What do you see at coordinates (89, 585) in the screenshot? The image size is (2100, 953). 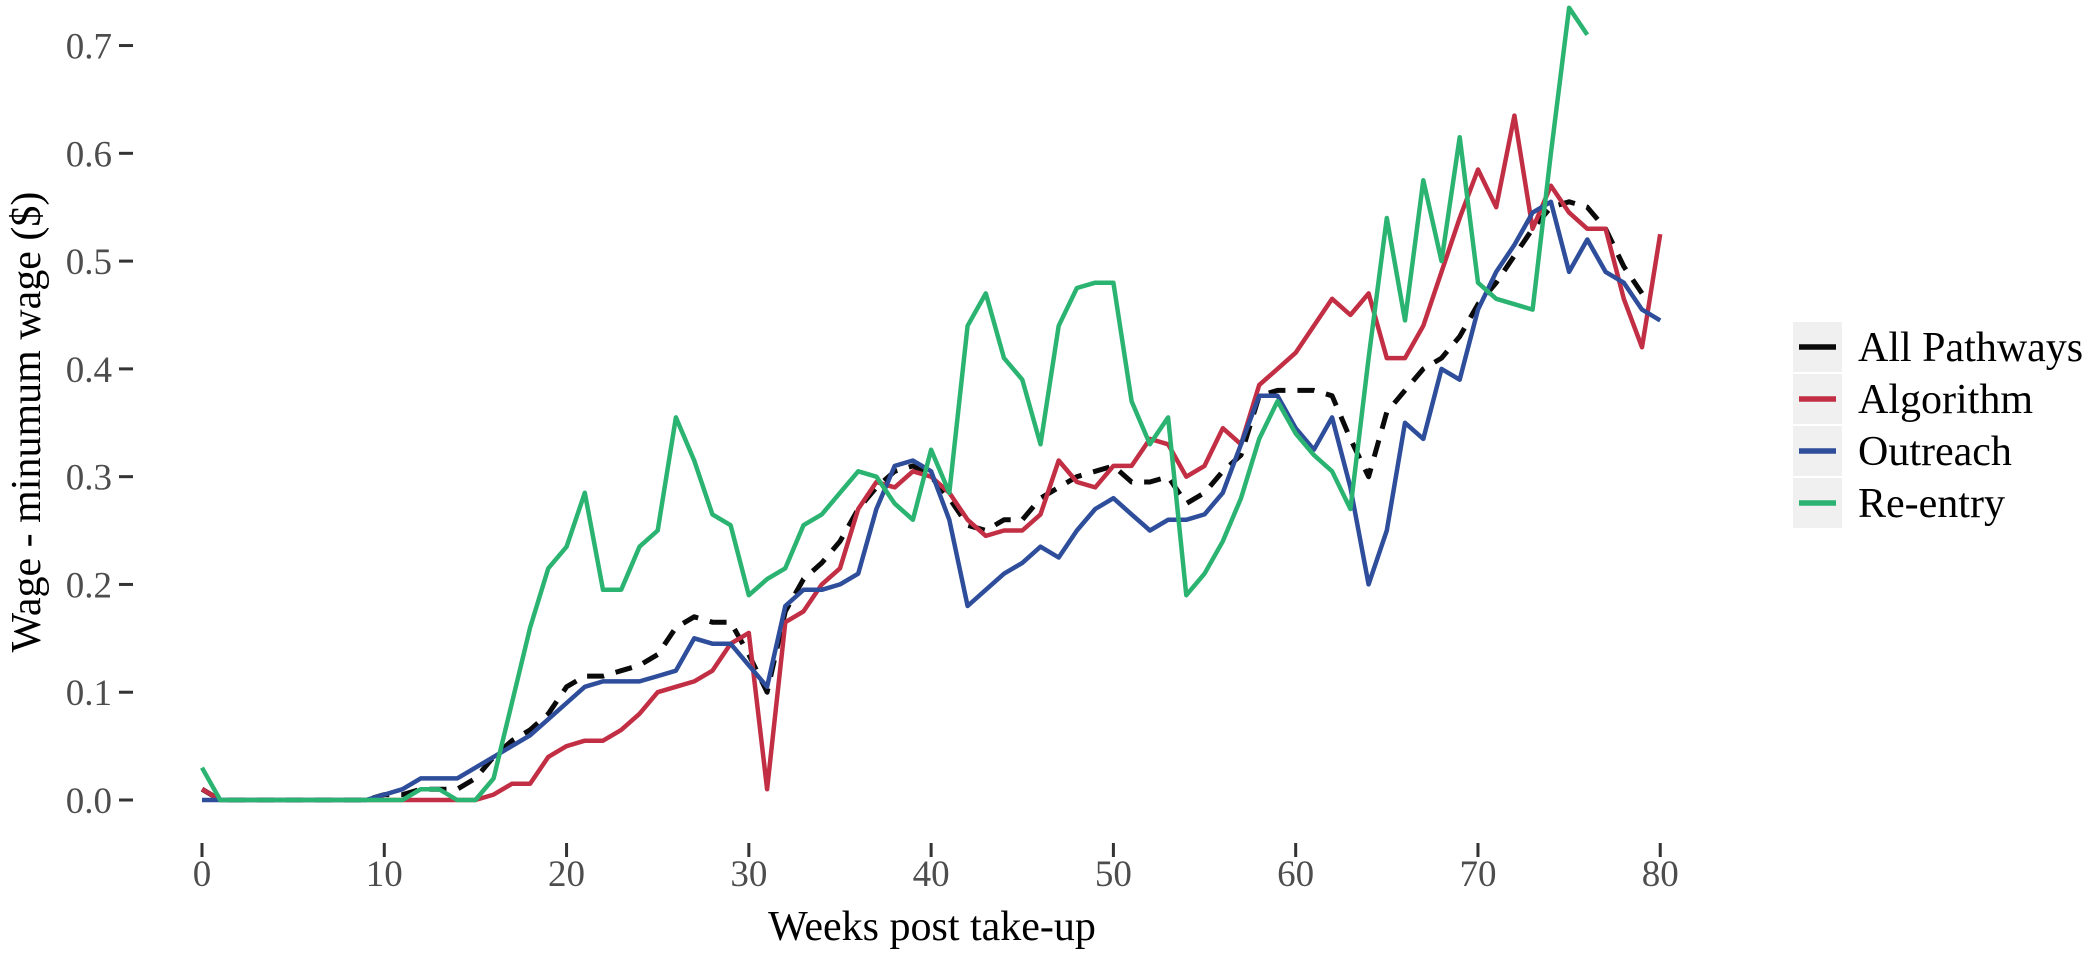 I see `y-axis-tick-label: 0.2` at bounding box center [89, 585].